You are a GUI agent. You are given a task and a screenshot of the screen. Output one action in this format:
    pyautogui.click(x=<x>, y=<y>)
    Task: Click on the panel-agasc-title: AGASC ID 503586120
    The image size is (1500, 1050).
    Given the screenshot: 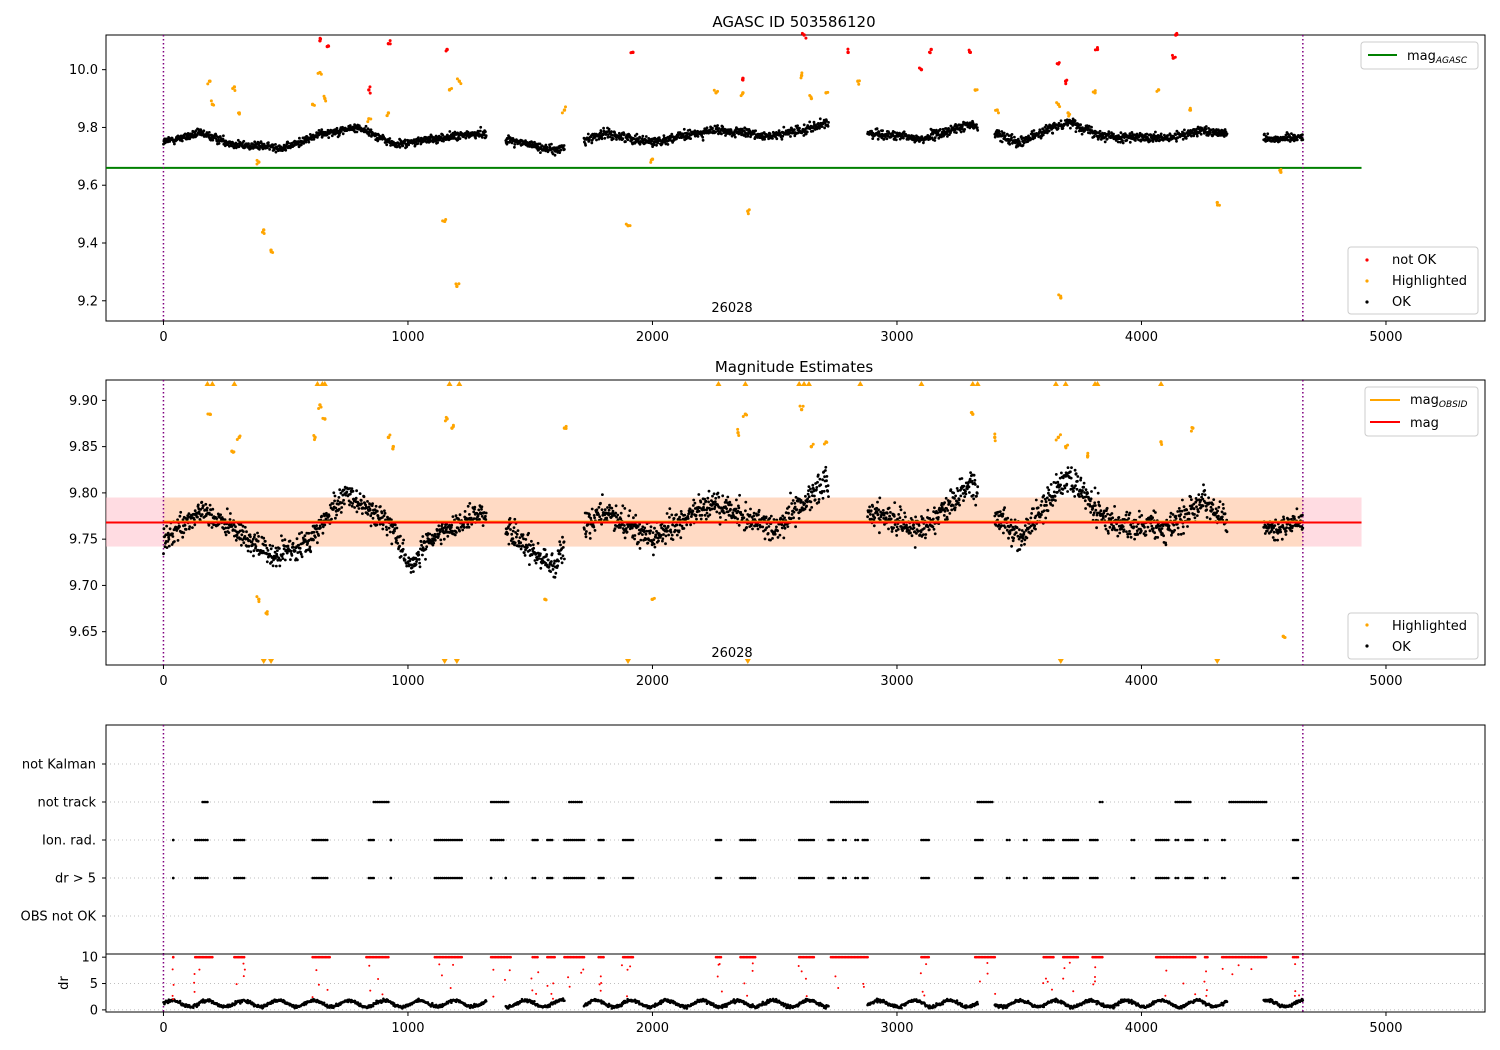 What is the action you would take?
    pyautogui.click(x=793, y=22)
    